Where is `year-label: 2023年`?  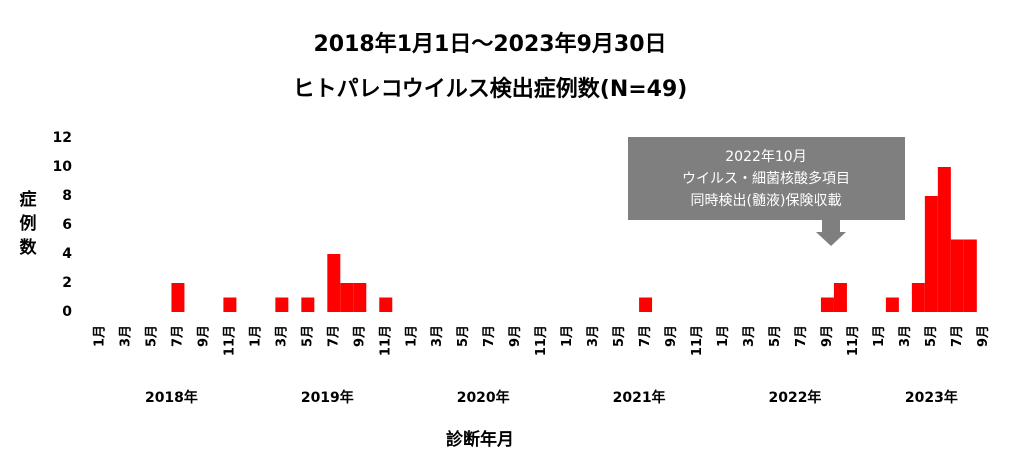
year-label: 2023年 is located at coordinates (931, 397).